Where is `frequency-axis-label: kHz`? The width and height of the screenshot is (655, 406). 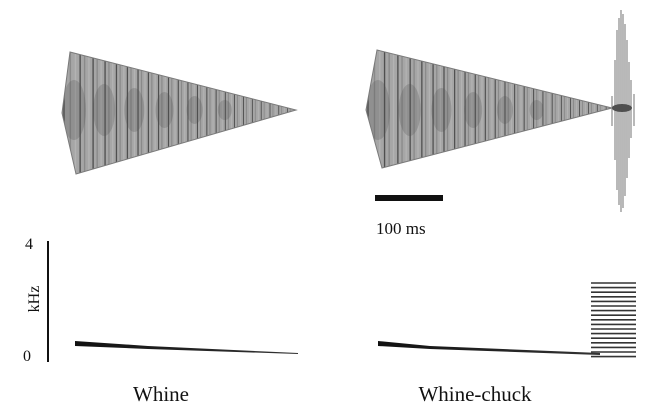 frequency-axis-label: kHz is located at coordinates (34, 299).